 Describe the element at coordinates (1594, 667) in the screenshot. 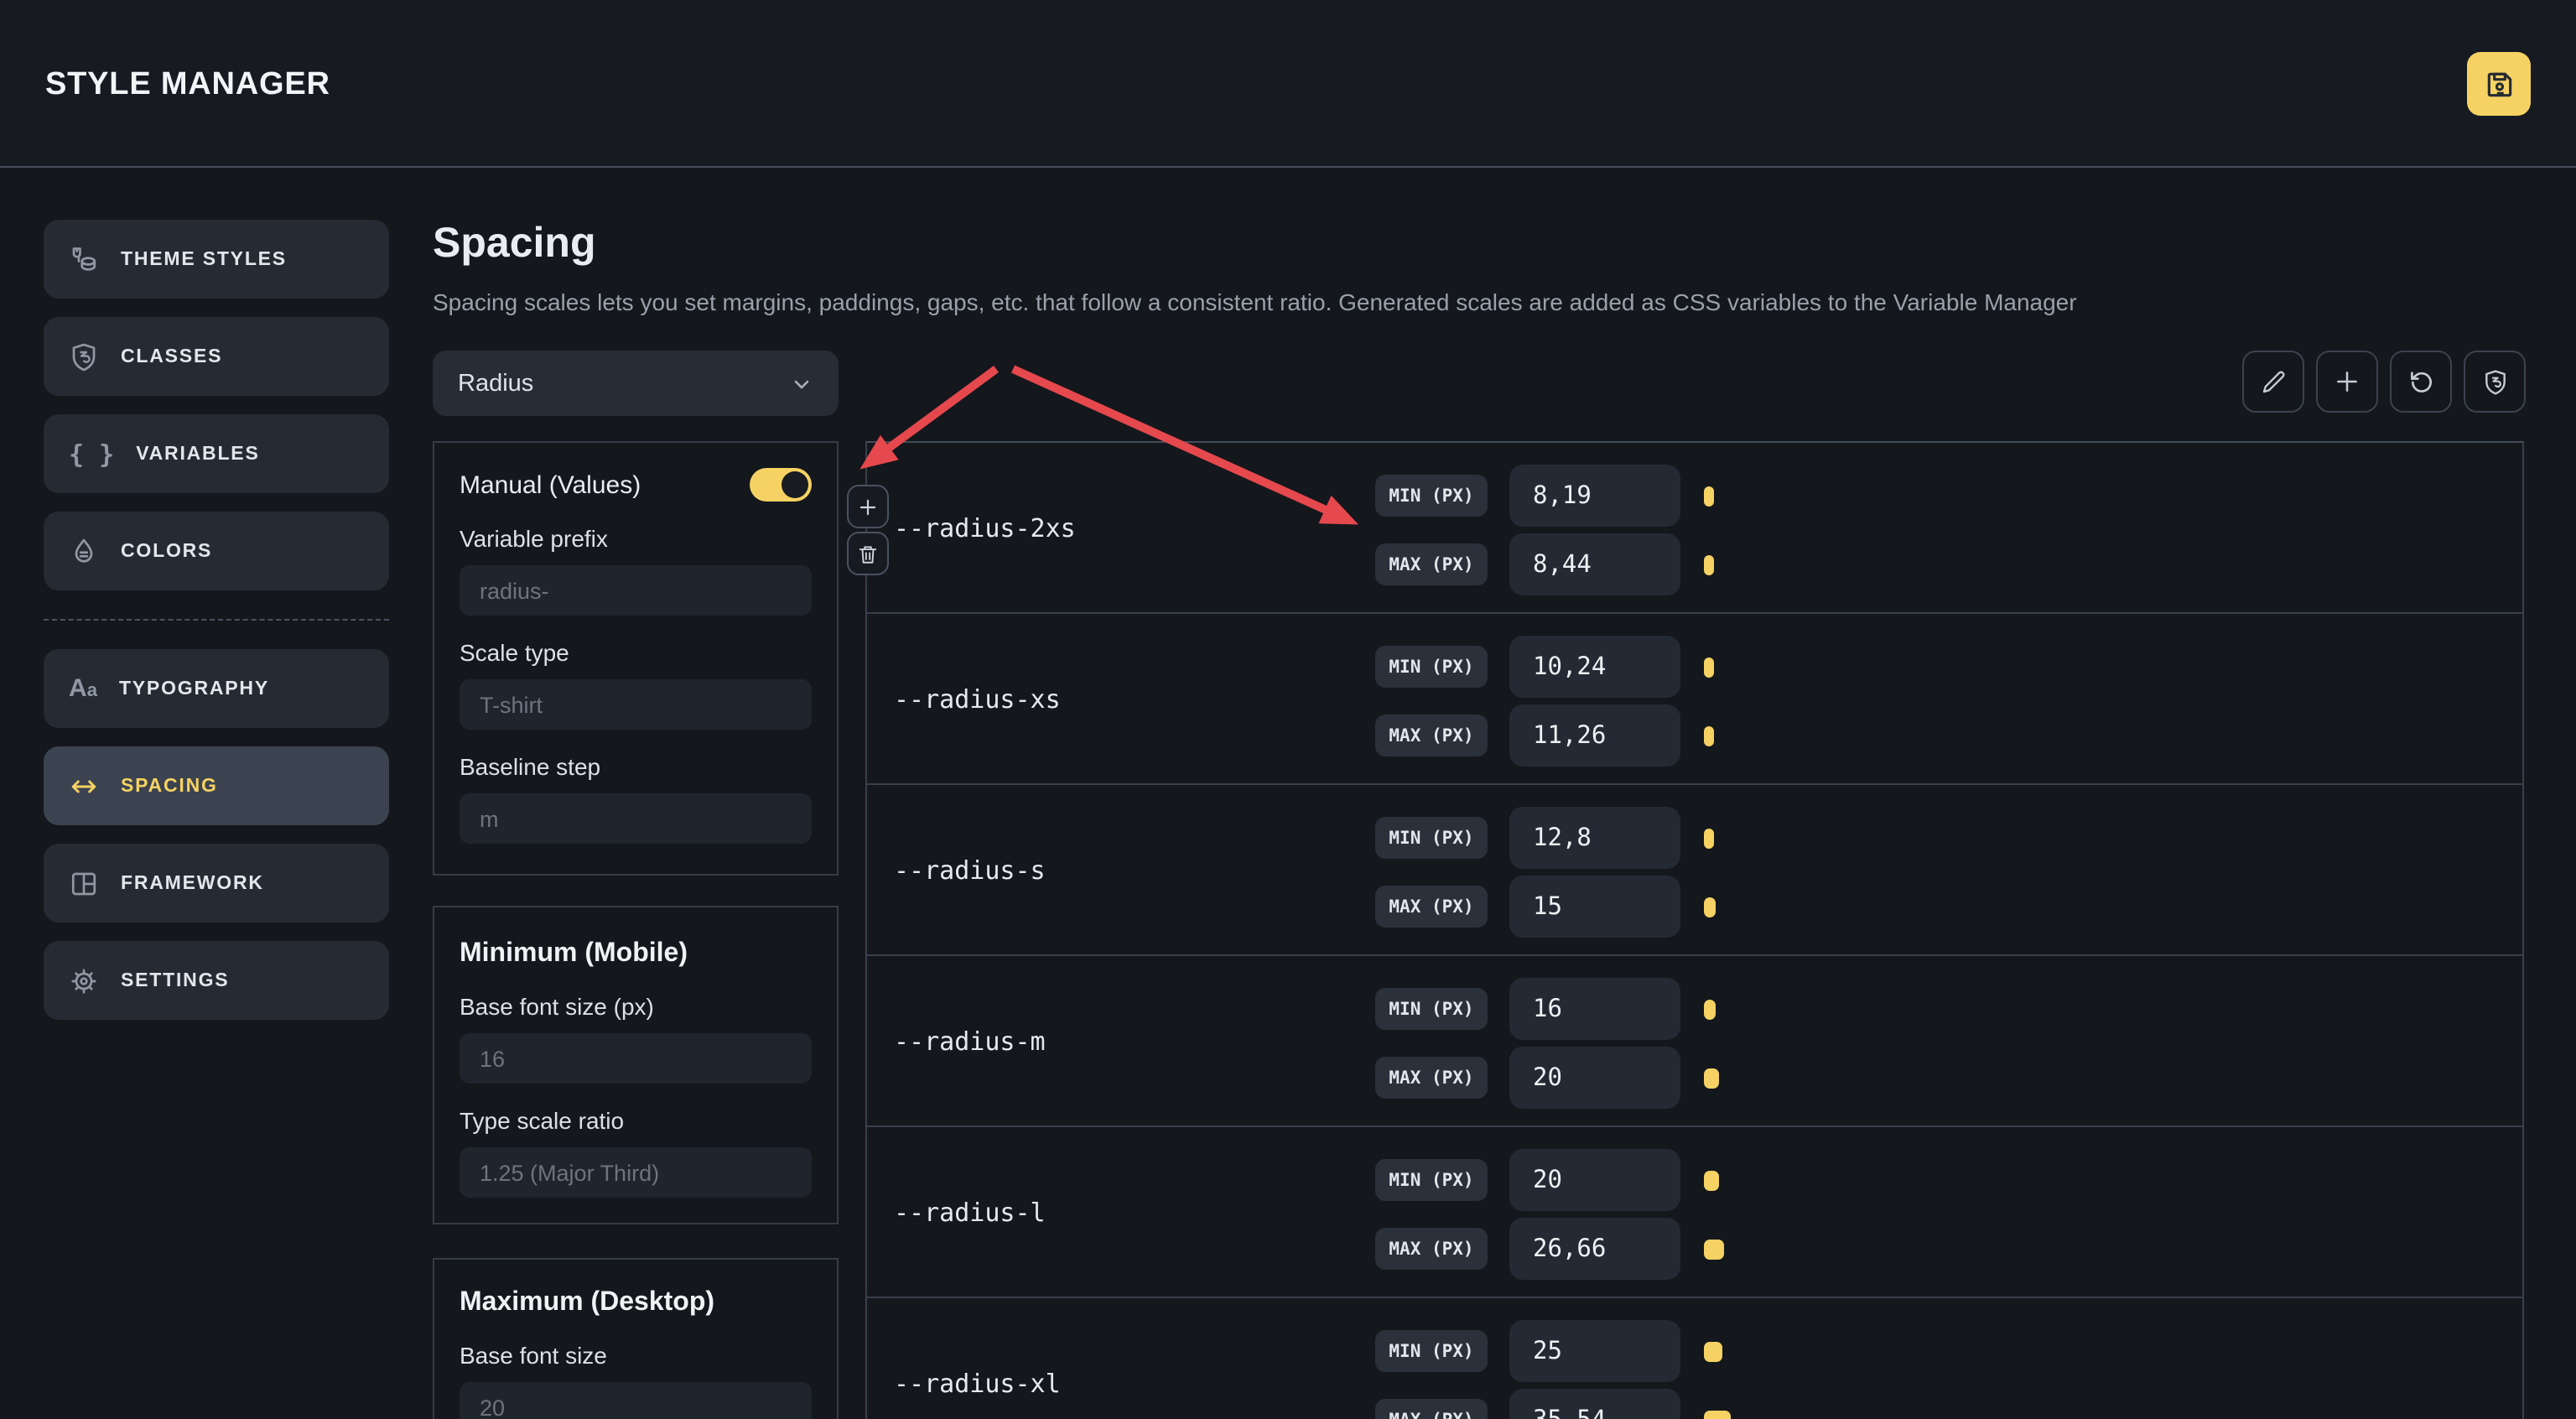

I see `min-value-input: 10,24` at that location.